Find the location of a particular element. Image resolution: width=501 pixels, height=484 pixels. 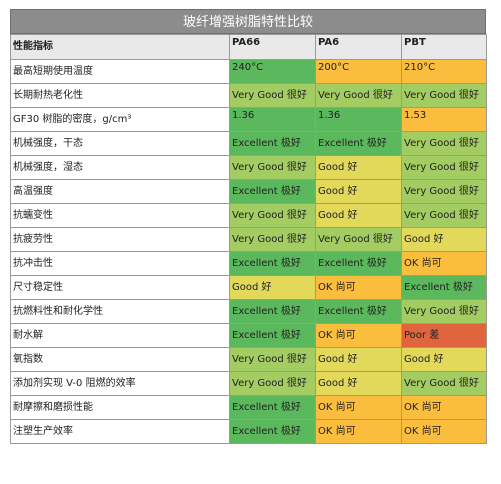

header-row: 性能指标 PA66 PA6 PBT is located at coordinates (248, 47).